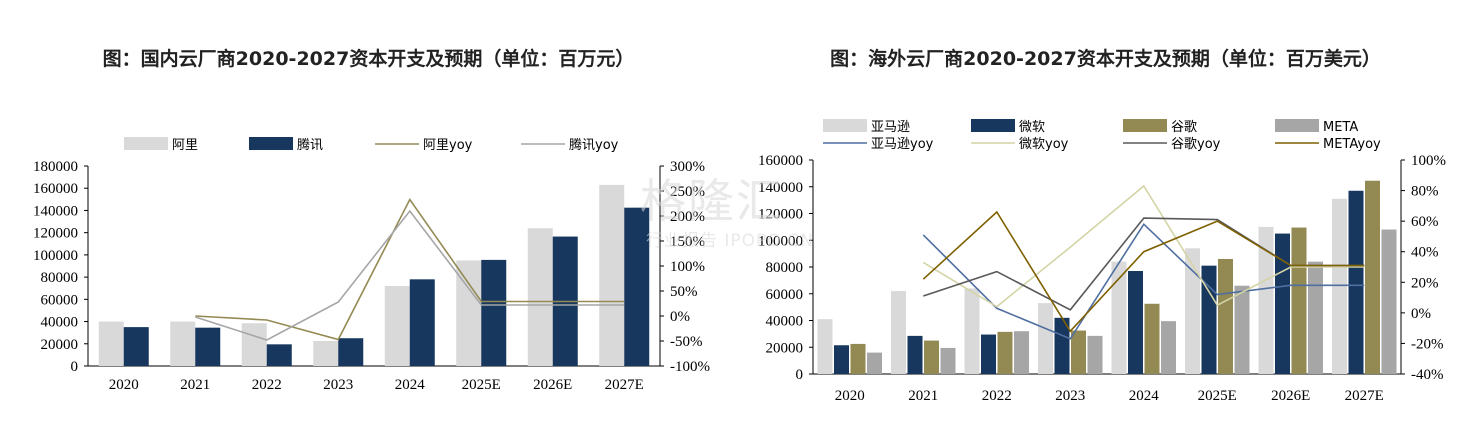  Describe the element at coordinates (780, 161) in the screenshot. I see `y-tick-label: 160000` at that location.